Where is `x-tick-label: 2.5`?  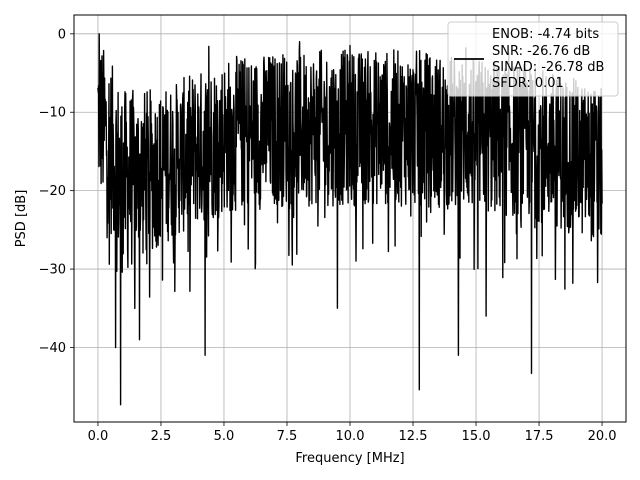
x-tick-label: 2.5 is located at coordinates (161, 436).